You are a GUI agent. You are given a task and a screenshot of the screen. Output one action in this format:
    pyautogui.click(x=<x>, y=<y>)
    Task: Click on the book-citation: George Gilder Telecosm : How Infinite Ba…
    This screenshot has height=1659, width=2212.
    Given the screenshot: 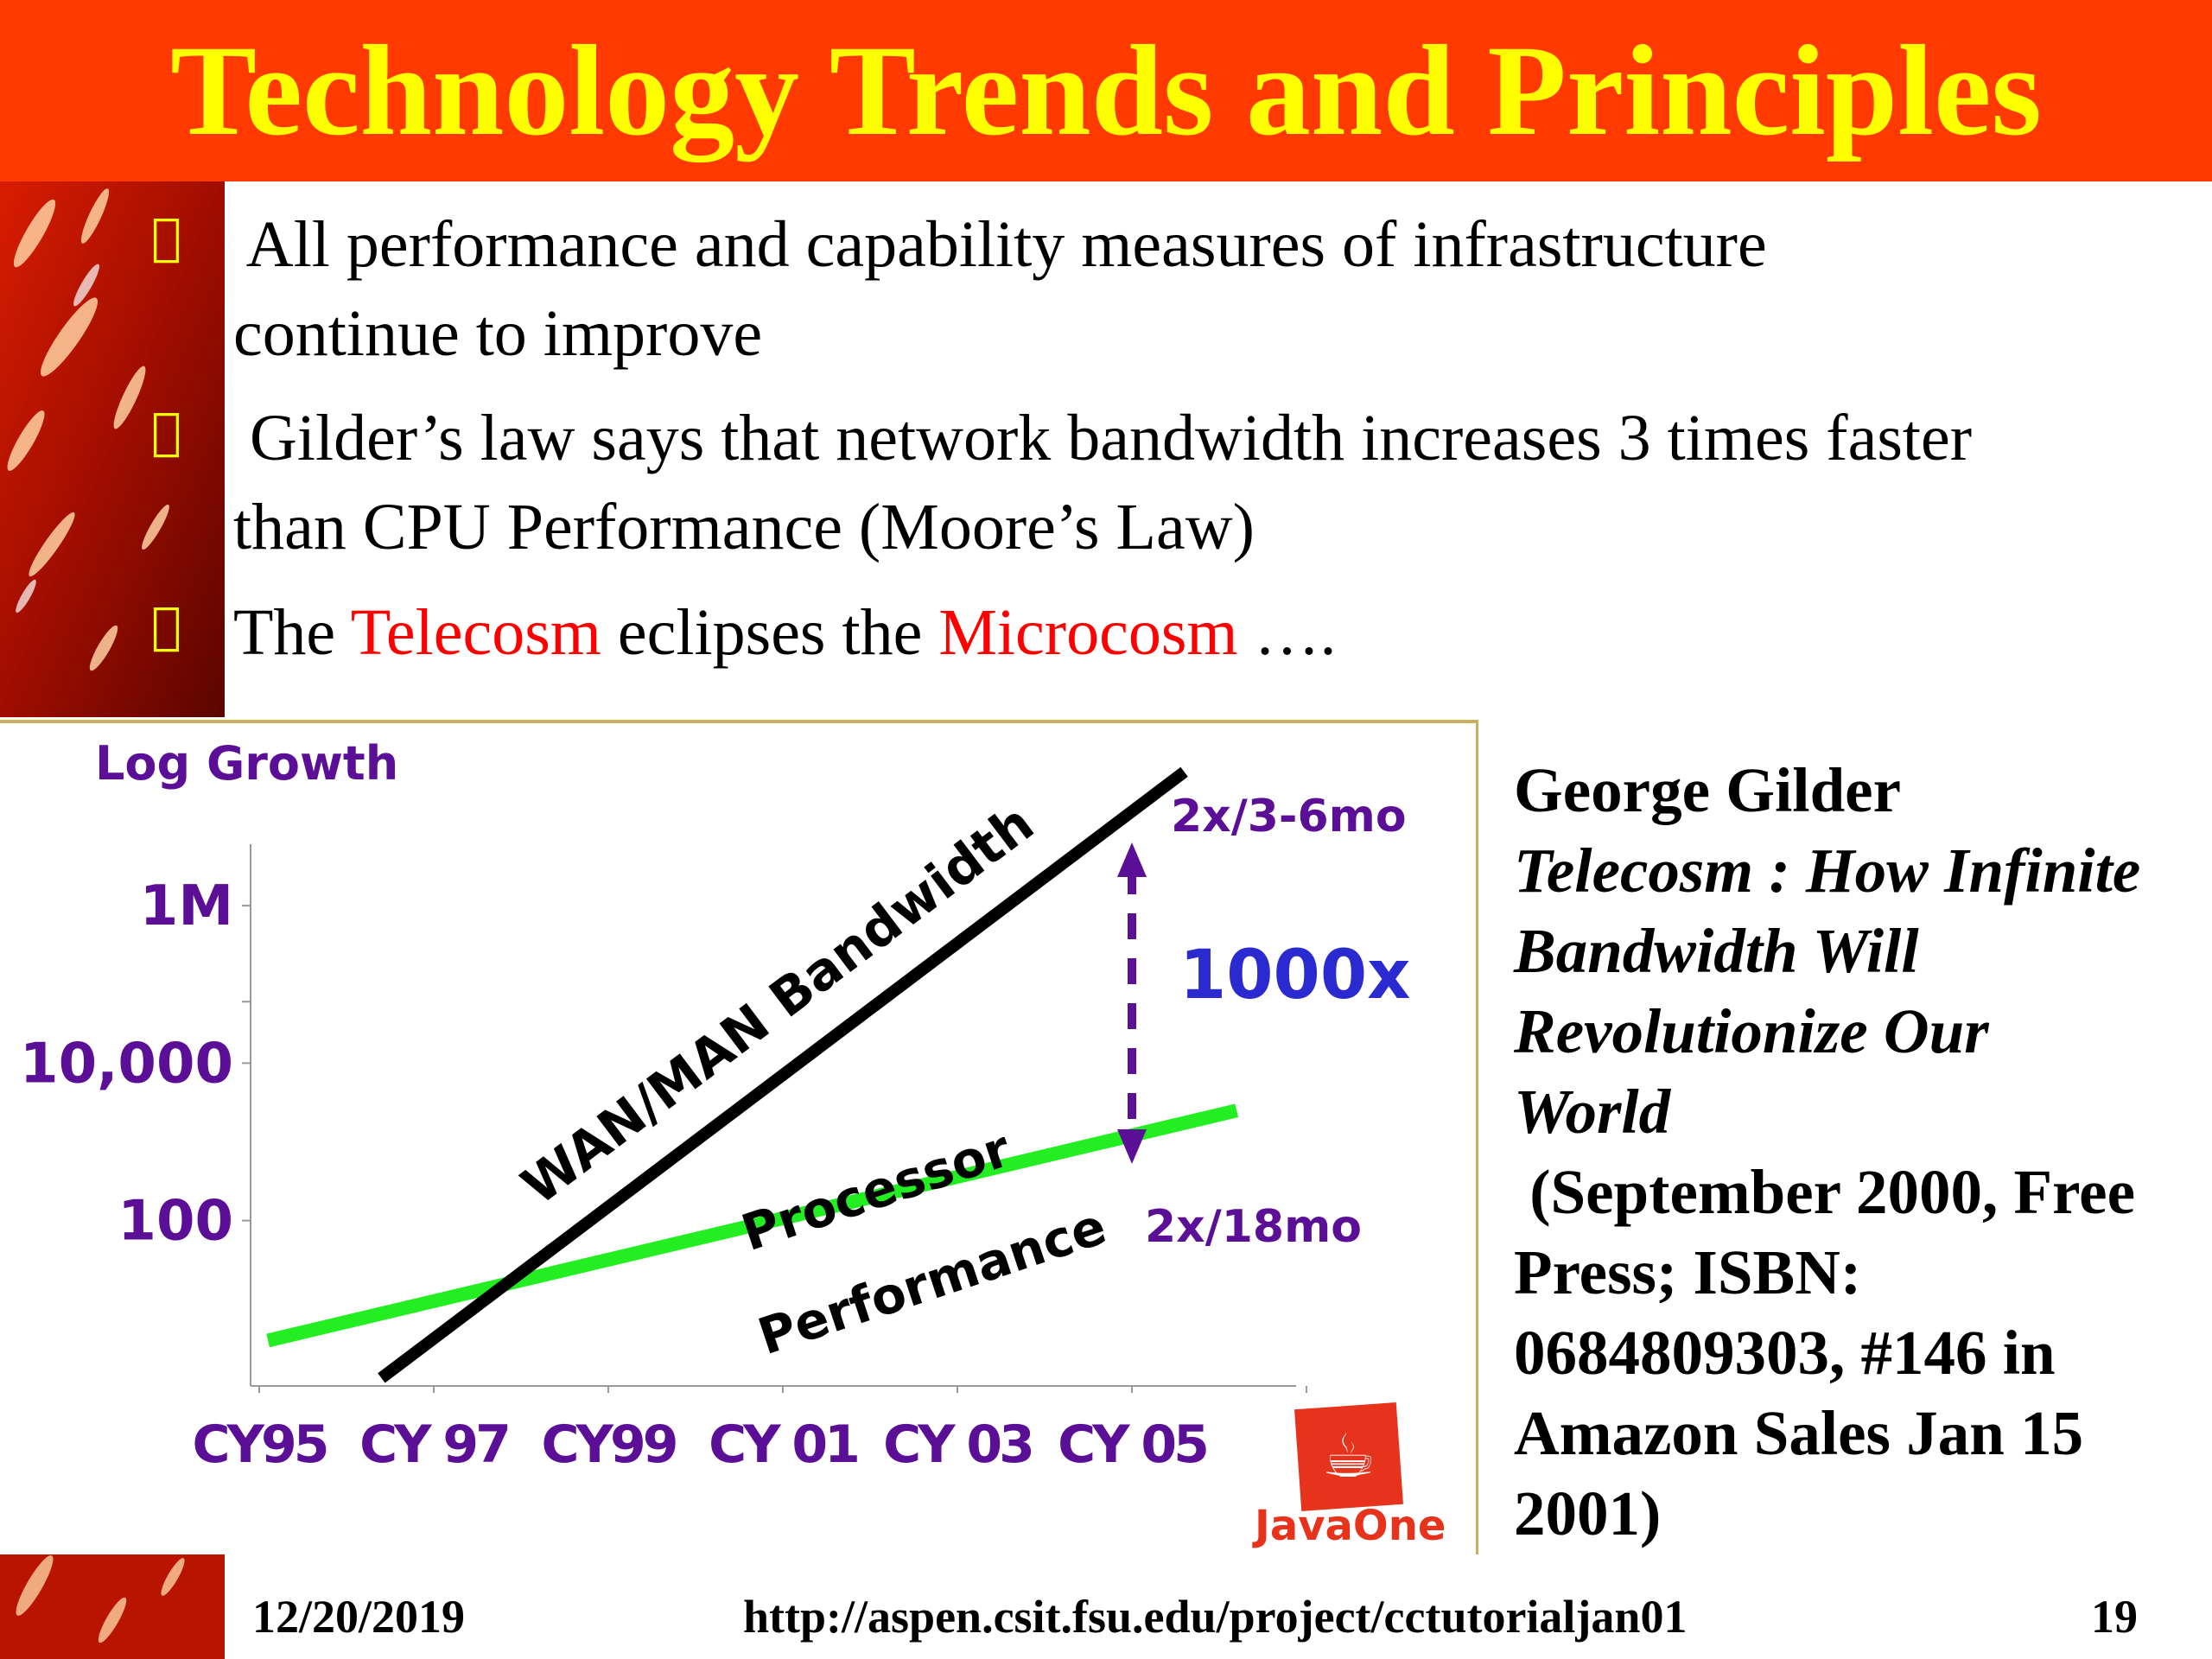 What is the action you would take?
    pyautogui.click(x=1855, y=1152)
    